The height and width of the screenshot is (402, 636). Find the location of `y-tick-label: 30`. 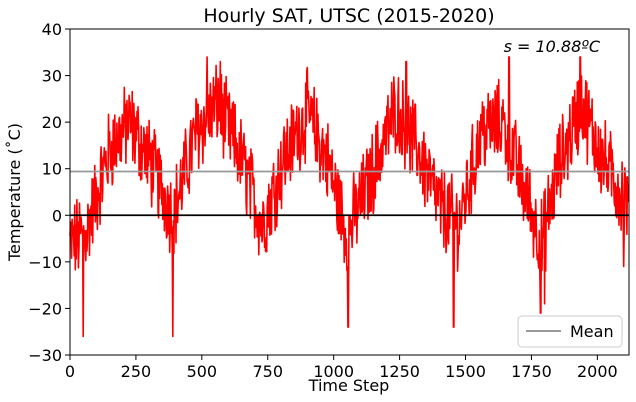

y-tick-label: 30 is located at coordinates (52, 76).